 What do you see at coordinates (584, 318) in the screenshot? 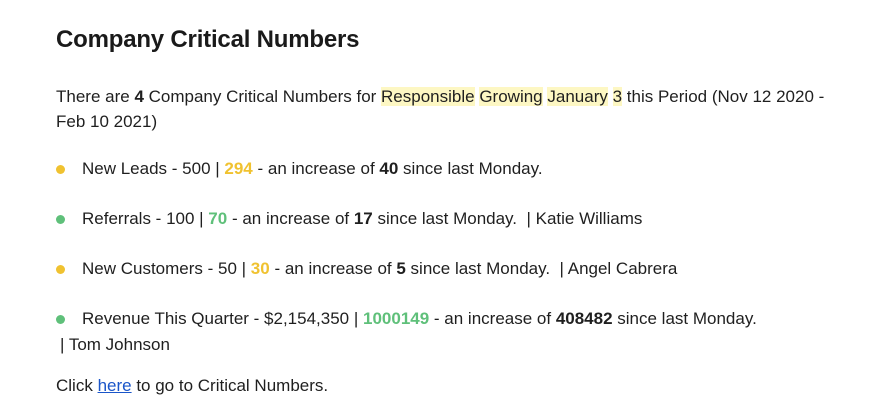
I see `metric-increase: 408482` at bounding box center [584, 318].